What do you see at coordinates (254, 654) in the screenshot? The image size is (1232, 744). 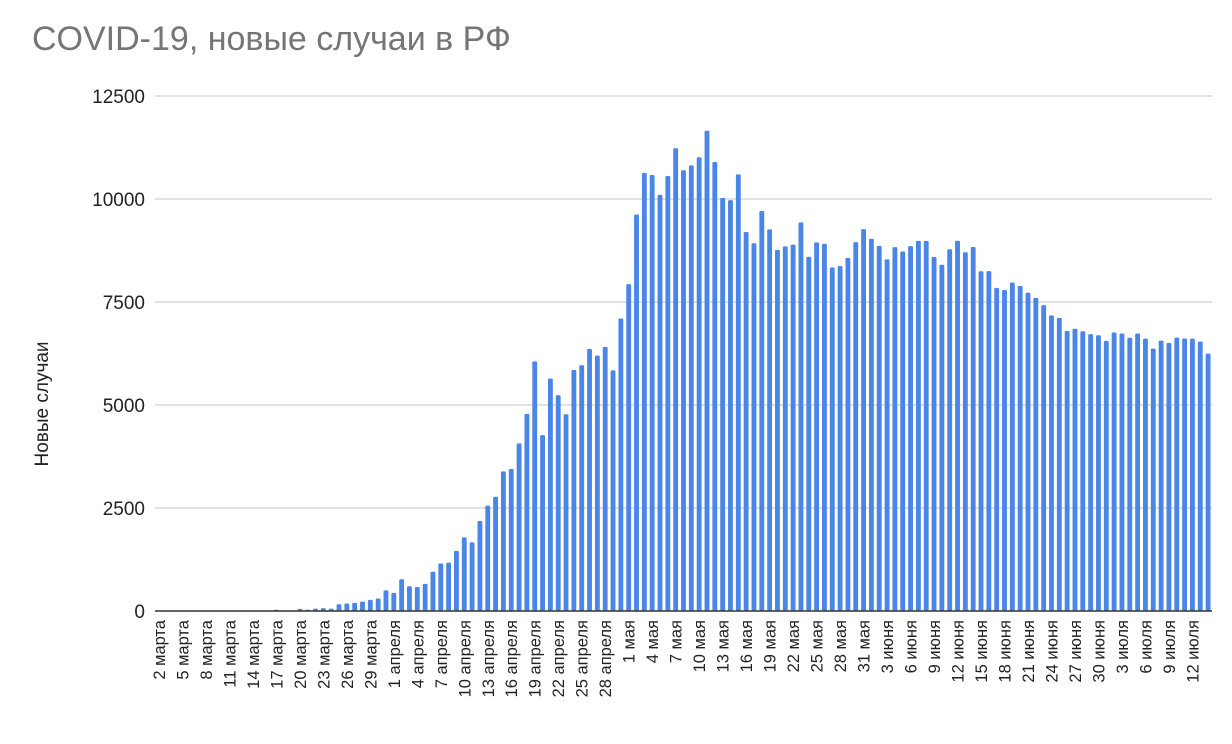 I see `x-tick-label: 14 марта` at bounding box center [254, 654].